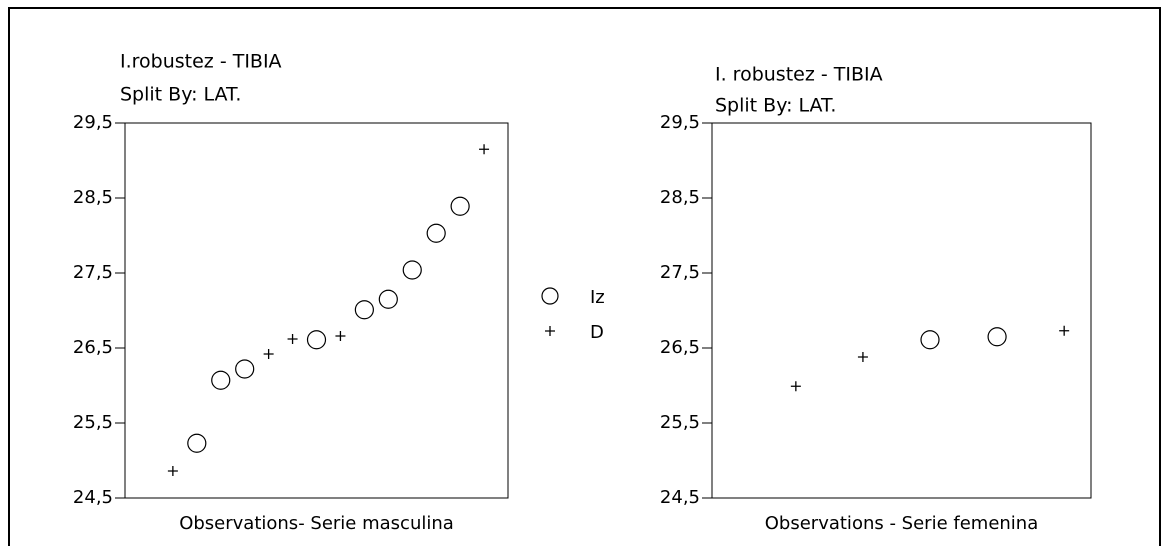 This screenshot has height=546, width=1169. Describe the element at coordinates (201, 62) in the screenshot. I see `chart-title: I.robustez - TIBIA` at that location.